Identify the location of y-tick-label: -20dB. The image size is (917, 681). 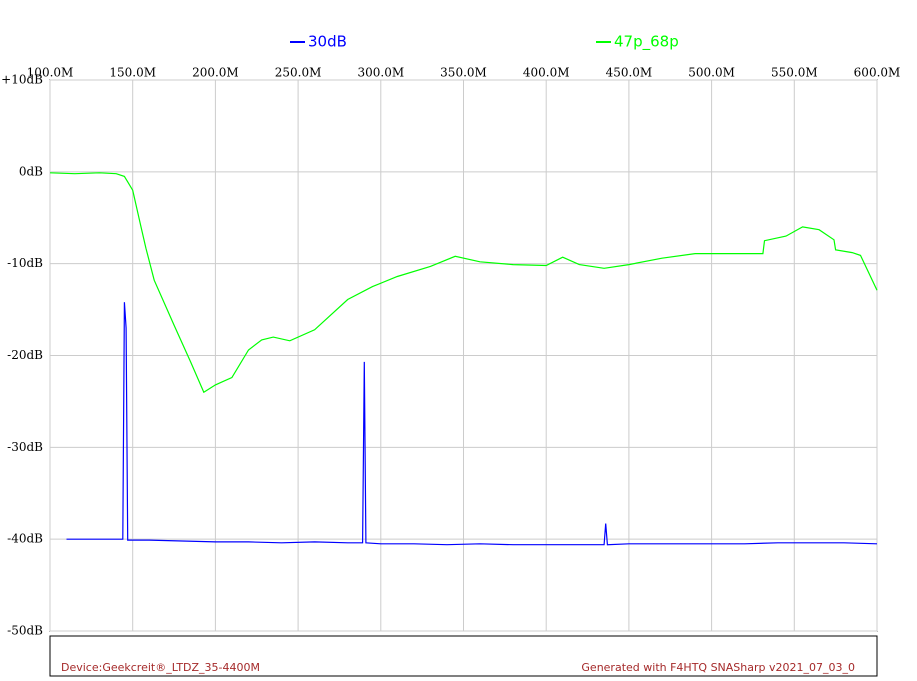
(25, 355).